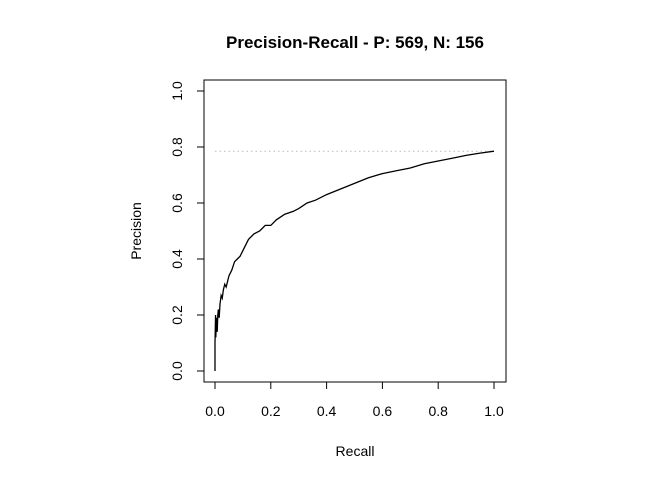  What do you see at coordinates (215, 411) in the screenshot?
I see `x-tick-label: 0.0` at bounding box center [215, 411].